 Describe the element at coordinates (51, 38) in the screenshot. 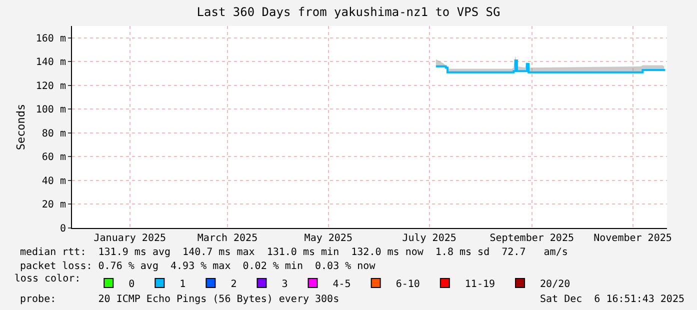

I see `y-tick-label: 160 m` at that location.